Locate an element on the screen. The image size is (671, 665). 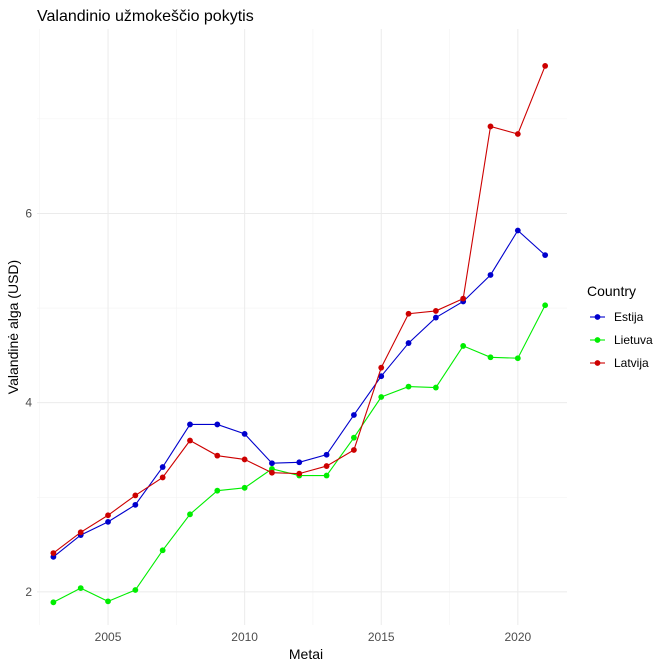
y-tick-label: 2 is located at coordinates (28, 592).